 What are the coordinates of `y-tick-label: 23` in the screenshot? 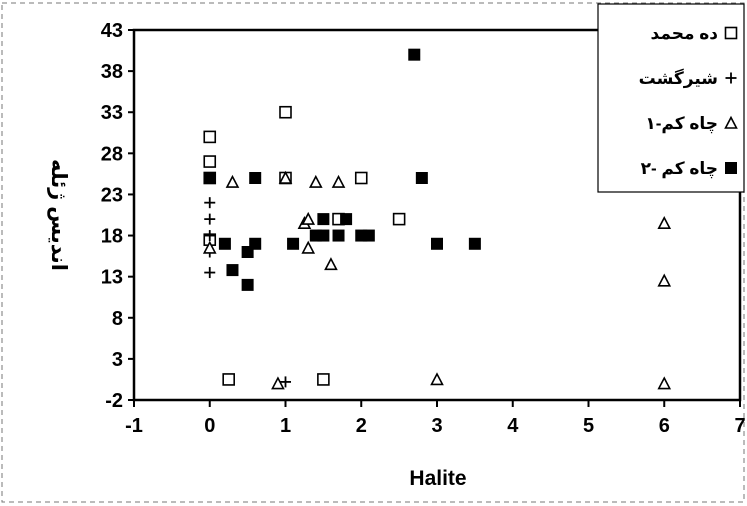 It's located at (112, 195).